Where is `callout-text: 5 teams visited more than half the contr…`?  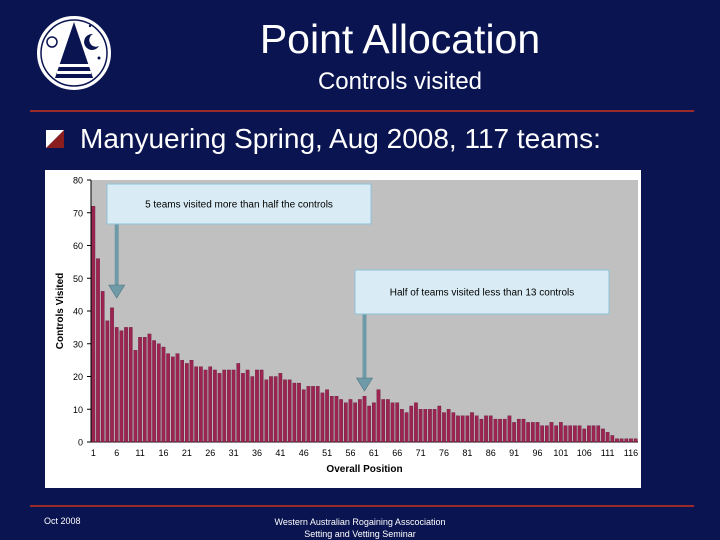 callout-text: 5 teams visited more than half the contr… is located at coordinates (239, 205).